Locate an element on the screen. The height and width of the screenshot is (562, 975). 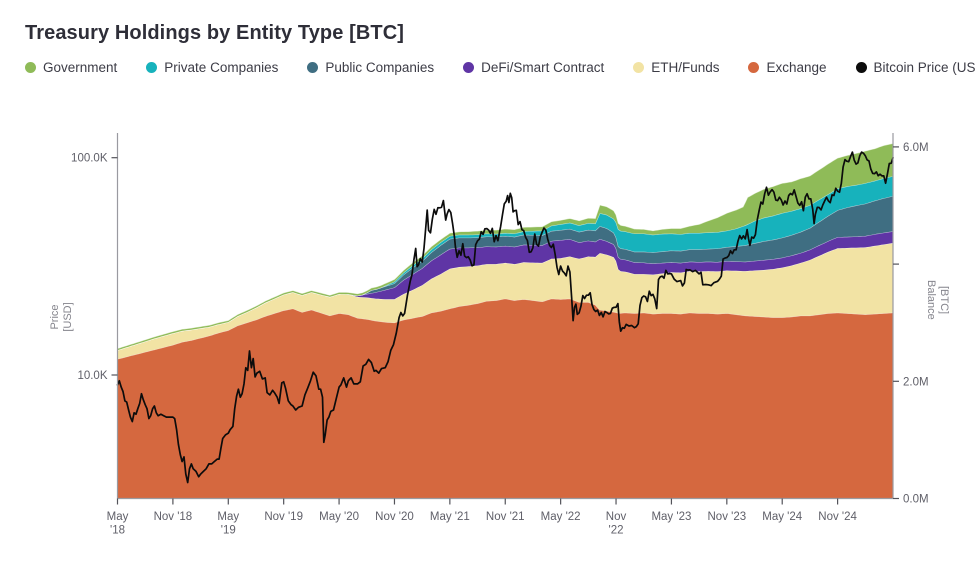
legend-item-private-companies: Private Companies is located at coordinates (212, 67).